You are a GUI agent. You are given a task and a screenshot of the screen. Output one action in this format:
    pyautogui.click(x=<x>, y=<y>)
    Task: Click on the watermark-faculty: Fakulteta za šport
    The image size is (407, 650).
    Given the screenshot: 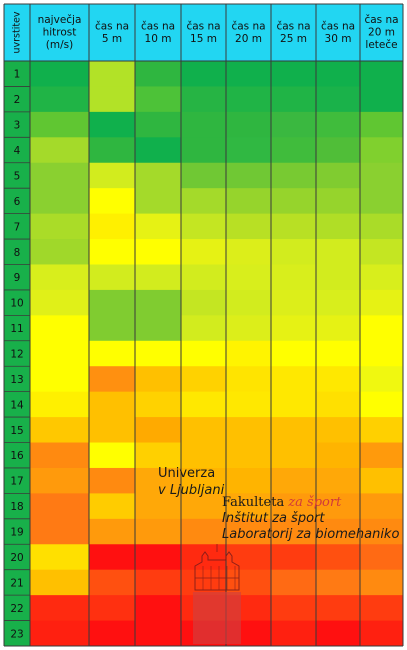 What is the action you would take?
    pyautogui.click(x=282, y=502)
    